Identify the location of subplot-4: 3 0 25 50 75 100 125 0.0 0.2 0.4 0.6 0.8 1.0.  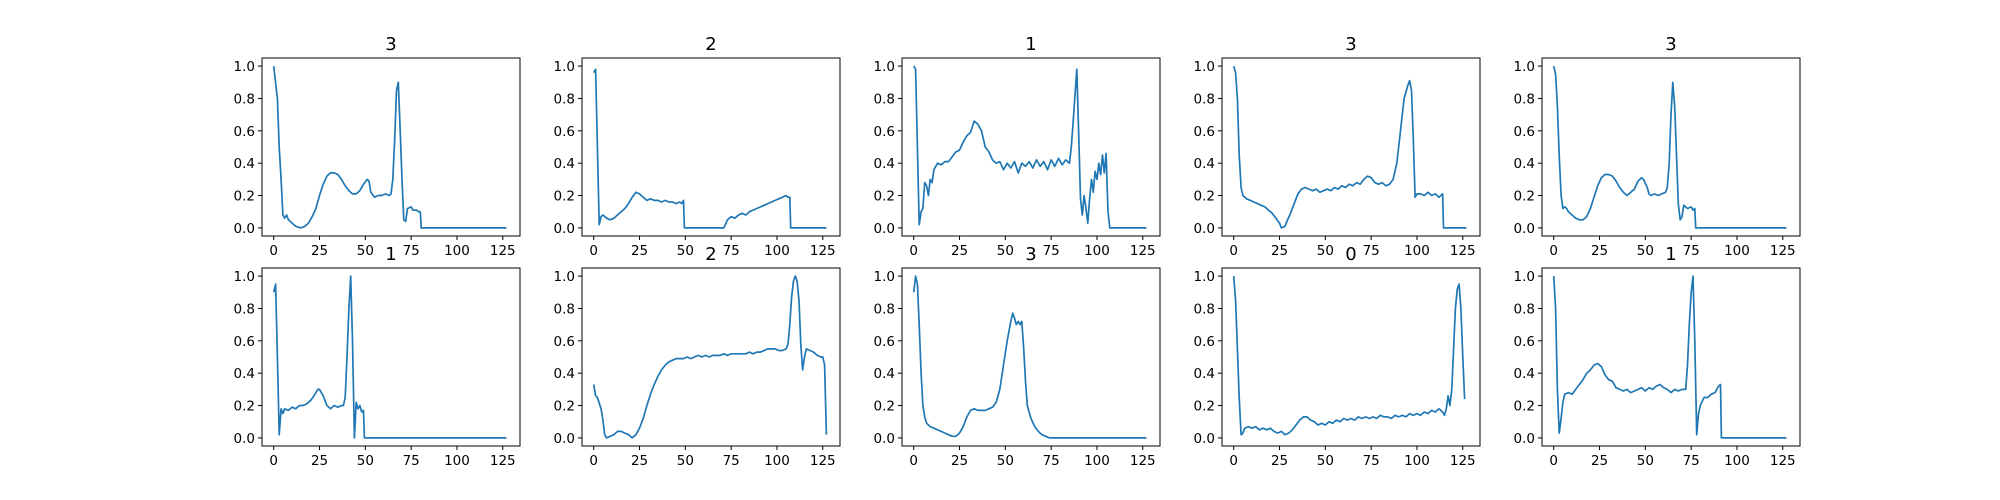
(1337, 146).